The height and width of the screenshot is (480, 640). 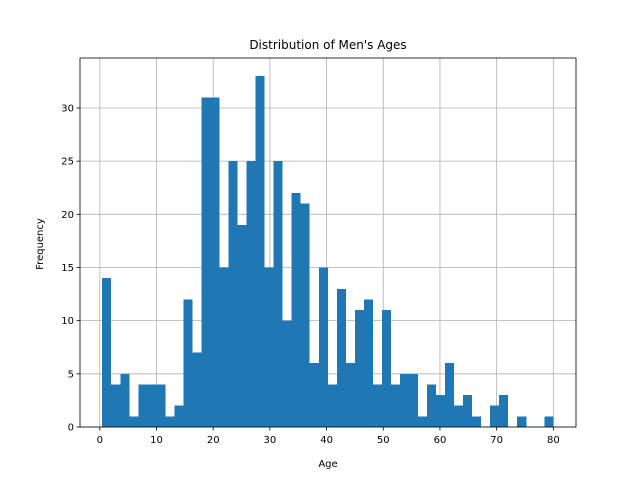 I want to click on y-axis-label: Frequency, so click(x=40, y=244).